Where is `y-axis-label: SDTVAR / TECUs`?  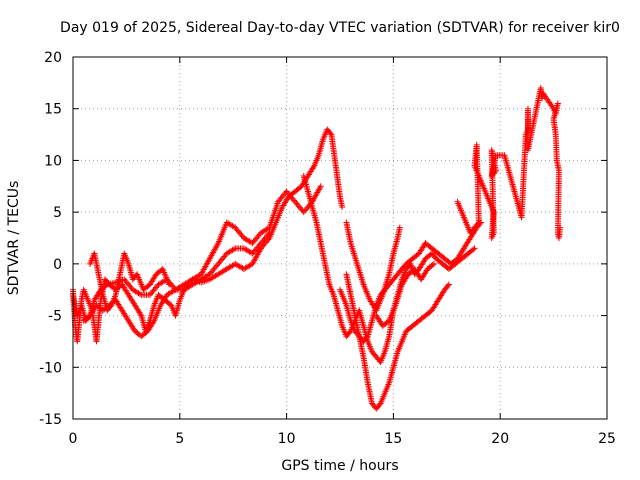 y-axis-label: SDTVAR / TECUs is located at coordinates (14, 238).